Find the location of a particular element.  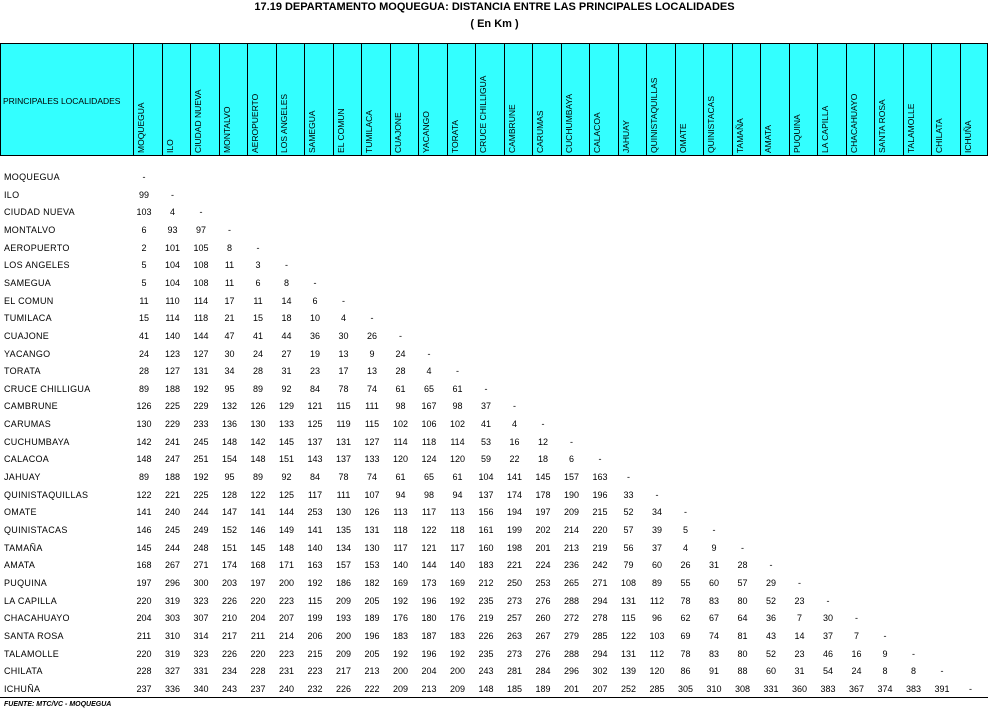

cell: 263 is located at coordinates (514, 635).